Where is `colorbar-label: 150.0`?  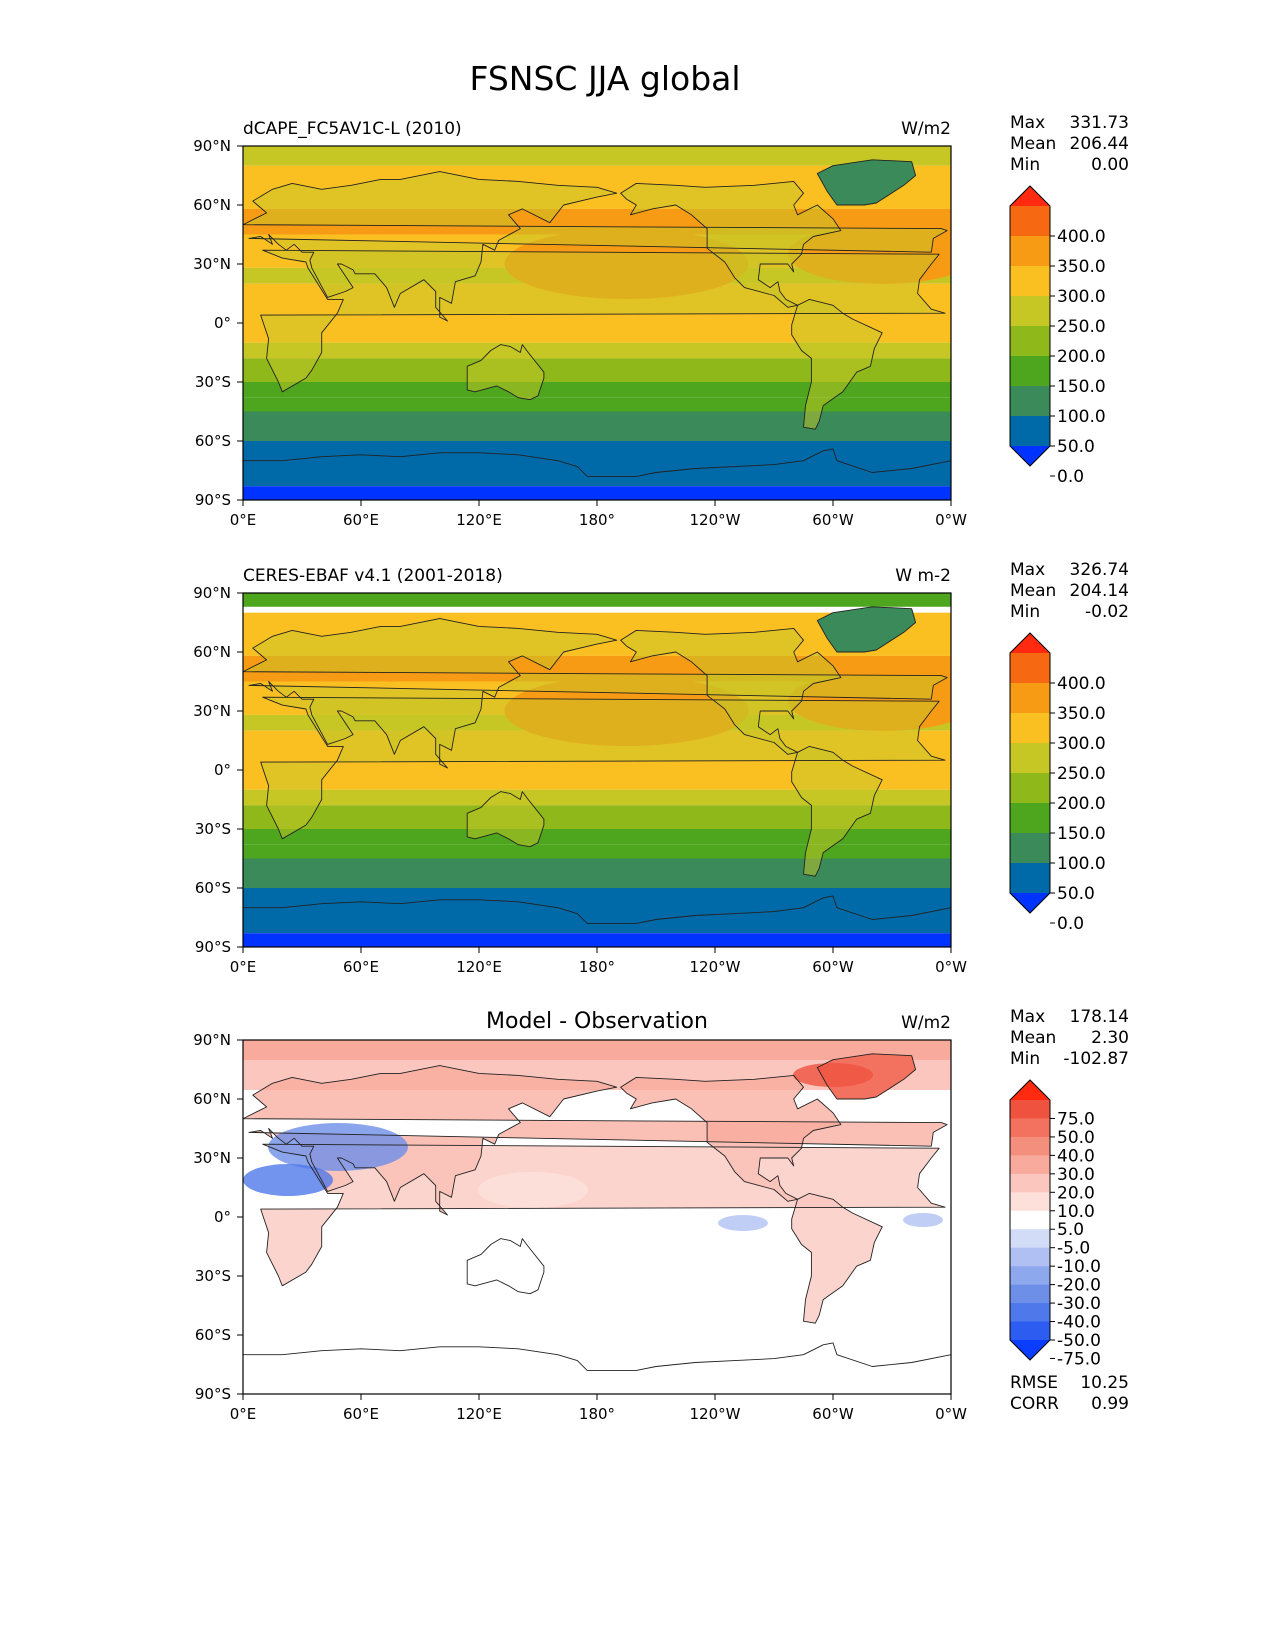
colorbar-label: 150.0 is located at coordinates (1081, 834).